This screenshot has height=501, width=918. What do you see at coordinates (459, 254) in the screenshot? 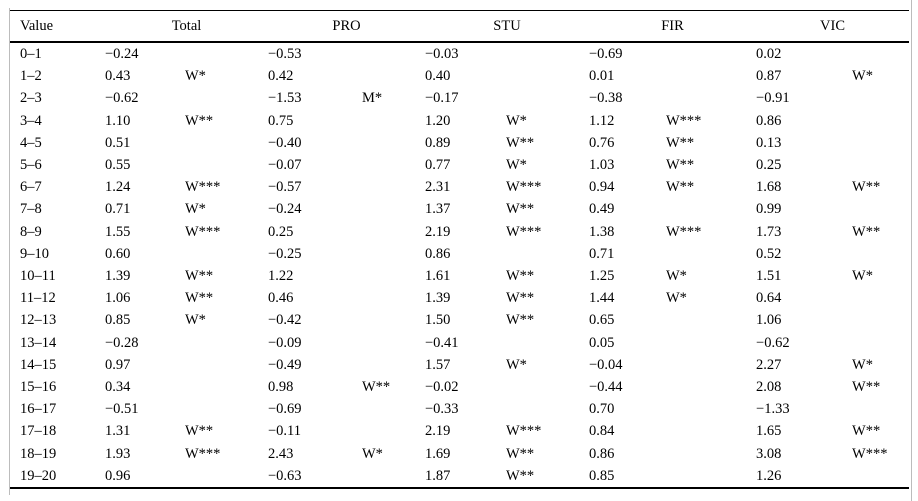
I see `table-row: 9–10 0.60 −0.25 0.86 0.71 0.52` at bounding box center [459, 254].